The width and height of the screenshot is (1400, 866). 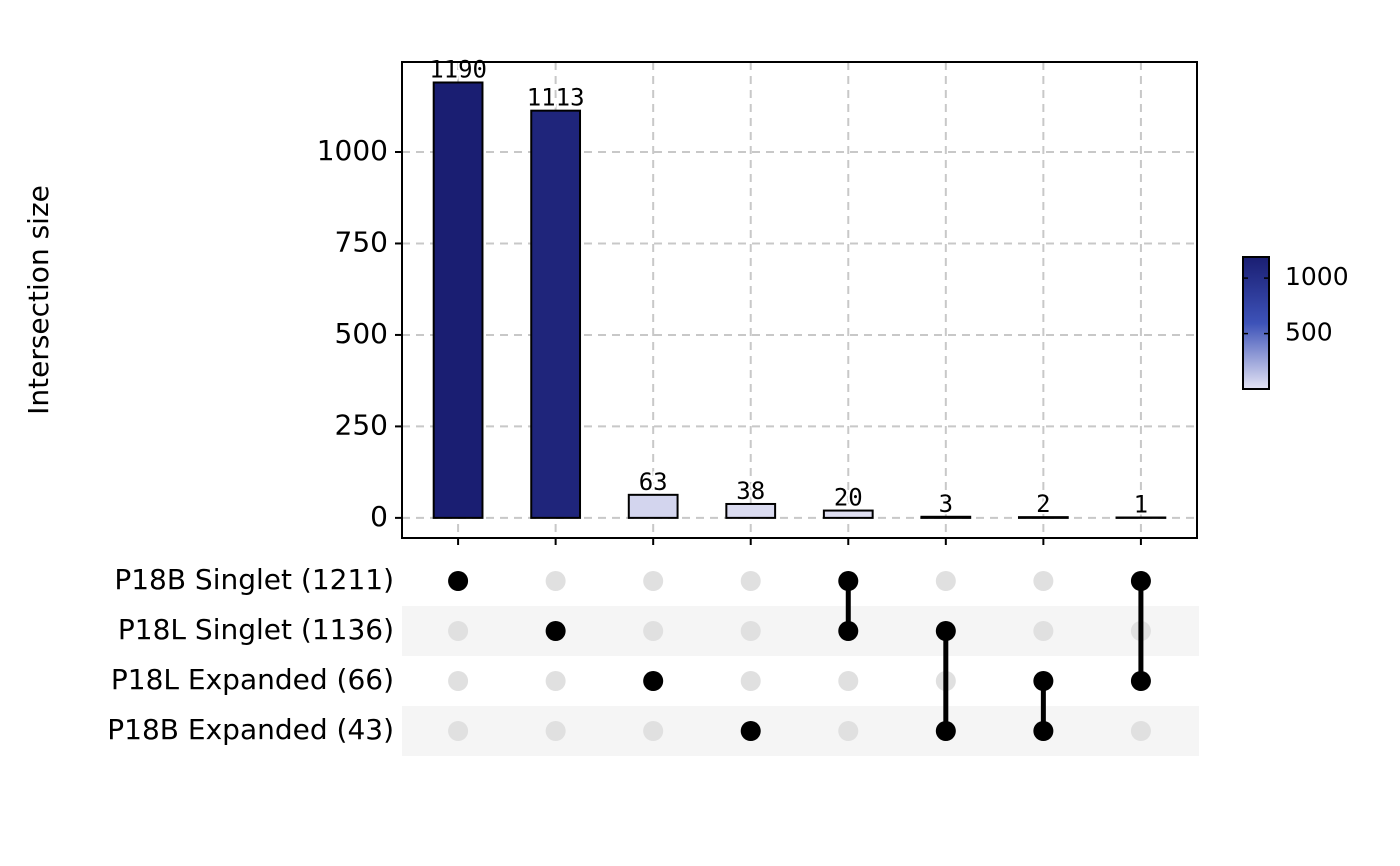 I want to click on y-tick-label: 0, so click(x=379, y=516).